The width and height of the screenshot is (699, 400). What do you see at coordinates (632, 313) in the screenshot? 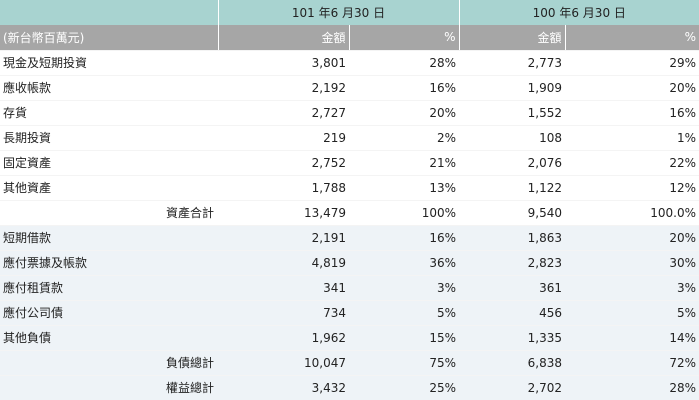
I see `pct-b: 5%` at bounding box center [632, 313].